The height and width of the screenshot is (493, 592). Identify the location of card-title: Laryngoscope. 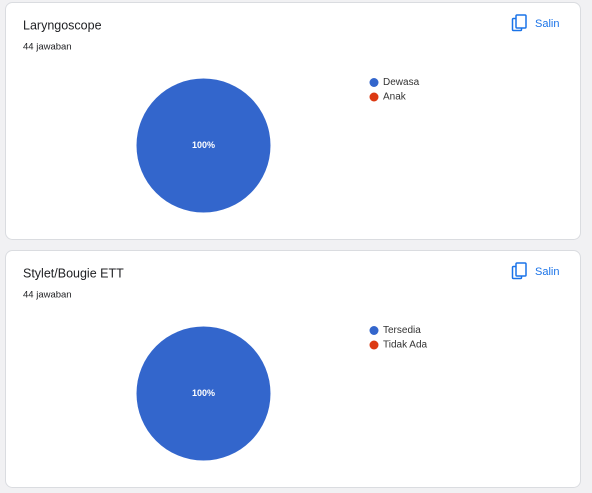
(62, 25).